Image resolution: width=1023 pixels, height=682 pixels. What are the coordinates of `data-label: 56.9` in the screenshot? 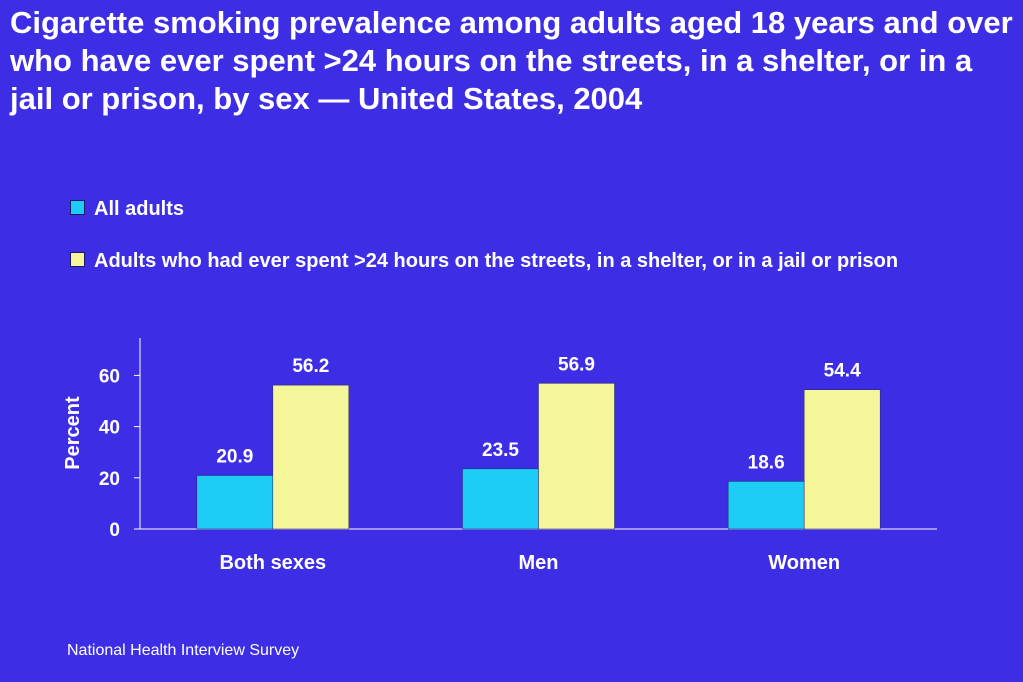 It's located at (576, 364).